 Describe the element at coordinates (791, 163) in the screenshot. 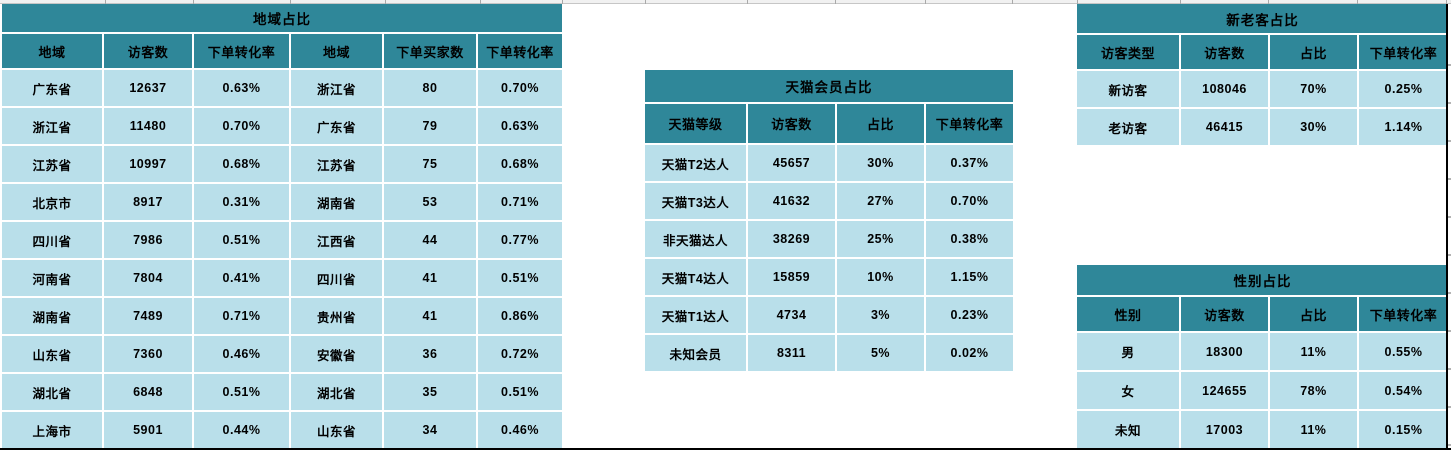

I see `table-cell: 45657` at that location.